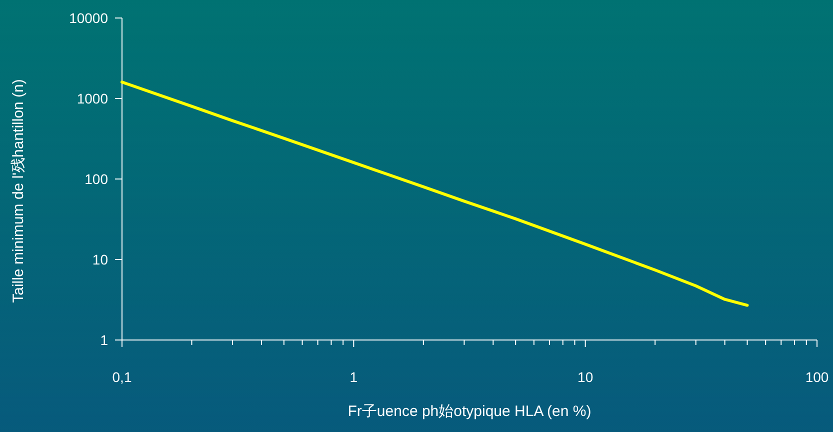 The image size is (833, 432). I want to click on y-tick-label: 1, so click(104, 340).